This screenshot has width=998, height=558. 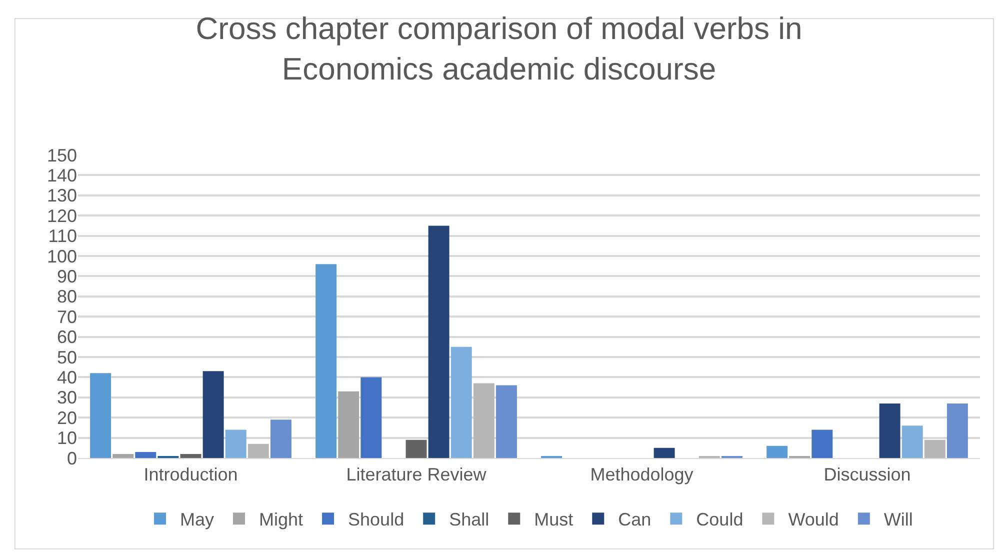 I want to click on y-tick-label: 80, so click(x=66, y=296).